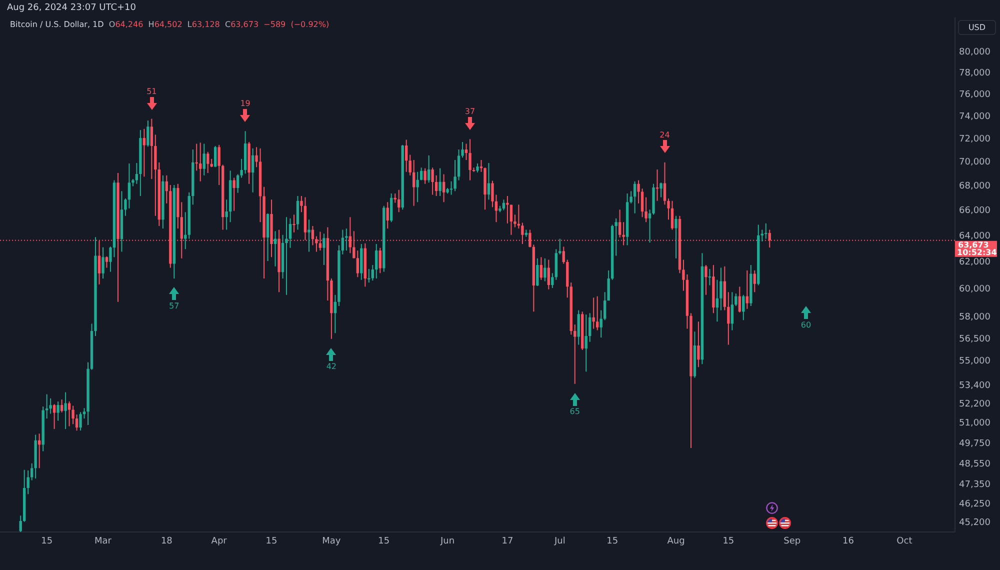  Describe the element at coordinates (806, 325) in the screenshot. I see `annotation: 60` at that location.